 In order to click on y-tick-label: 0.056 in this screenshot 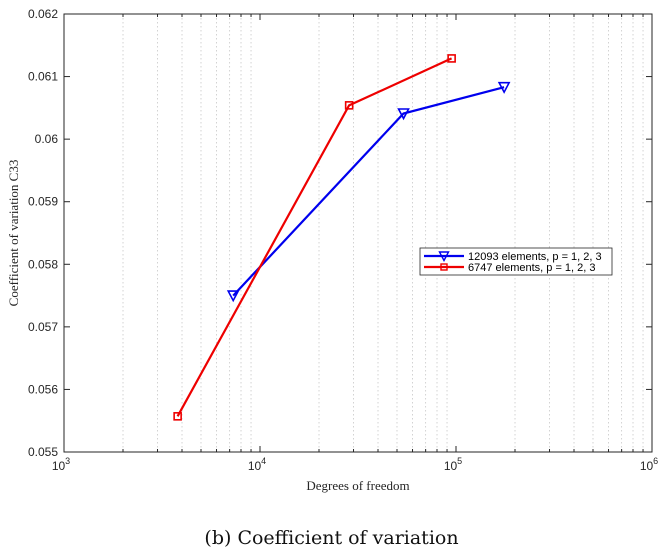, I will do `click(43, 389)`.